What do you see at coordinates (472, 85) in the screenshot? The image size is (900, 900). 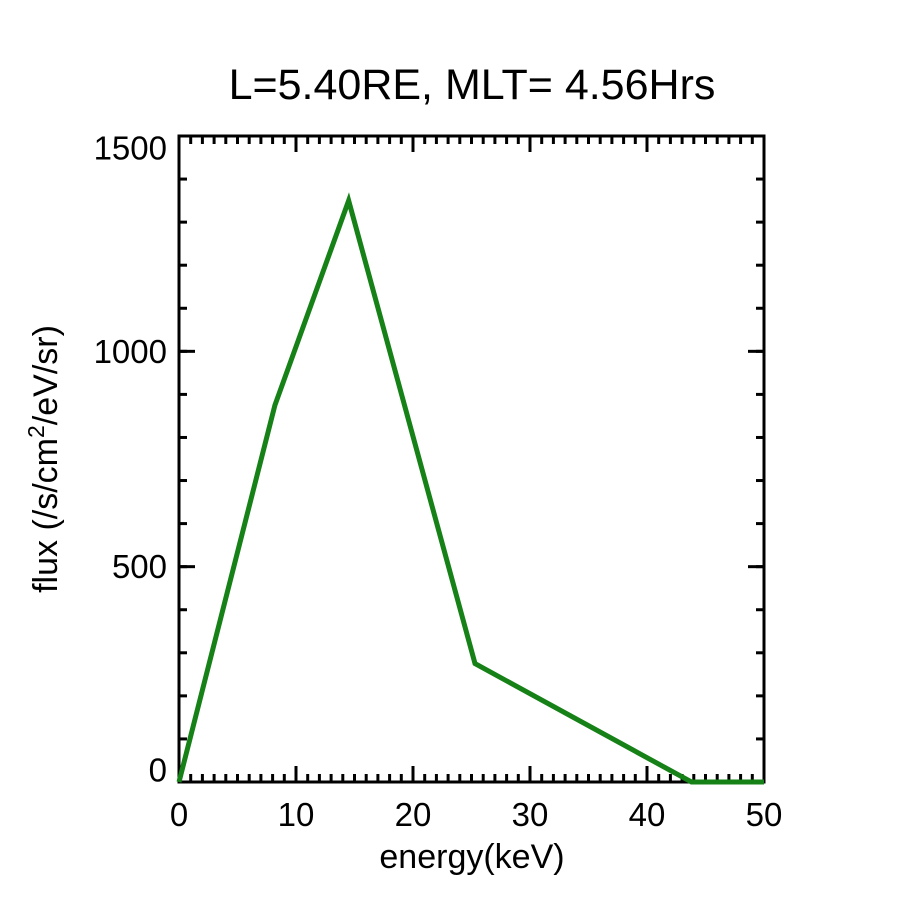 I see `chart-title: L=5.40RE, MLT= 4.56Hrs` at bounding box center [472, 85].